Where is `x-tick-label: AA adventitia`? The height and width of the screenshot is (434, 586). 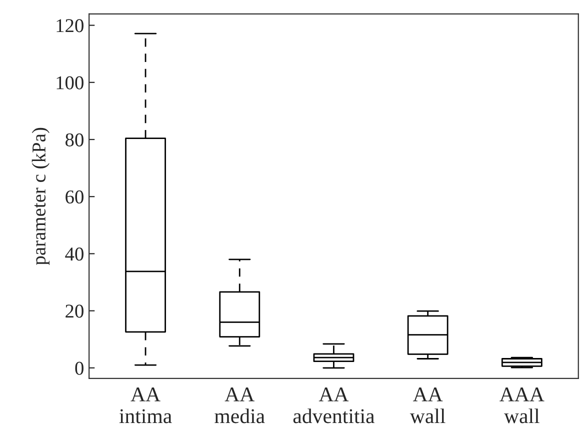
x-tick-label: AA adventitia is located at coordinates (334, 405).